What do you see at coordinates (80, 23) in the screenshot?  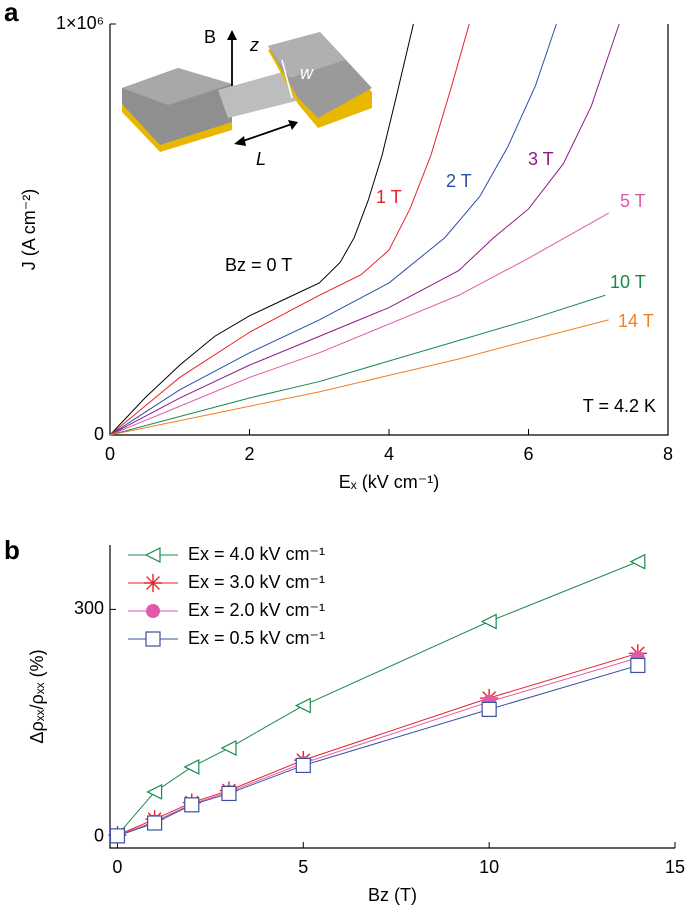 I see `y-tick-label: 1×10⁶` at bounding box center [80, 23].